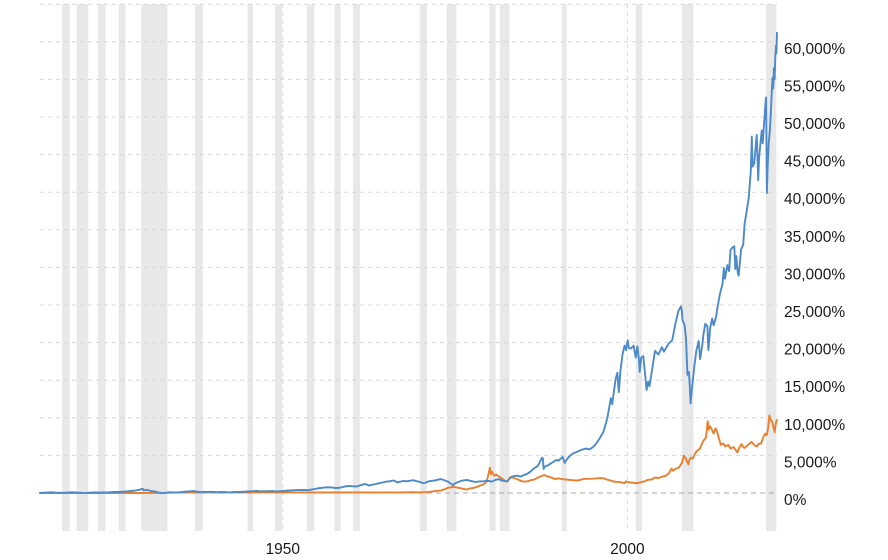  Describe the element at coordinates (814, 237) in the screenshot. I see `y-axis-tick-label: 35,000%` at that location.